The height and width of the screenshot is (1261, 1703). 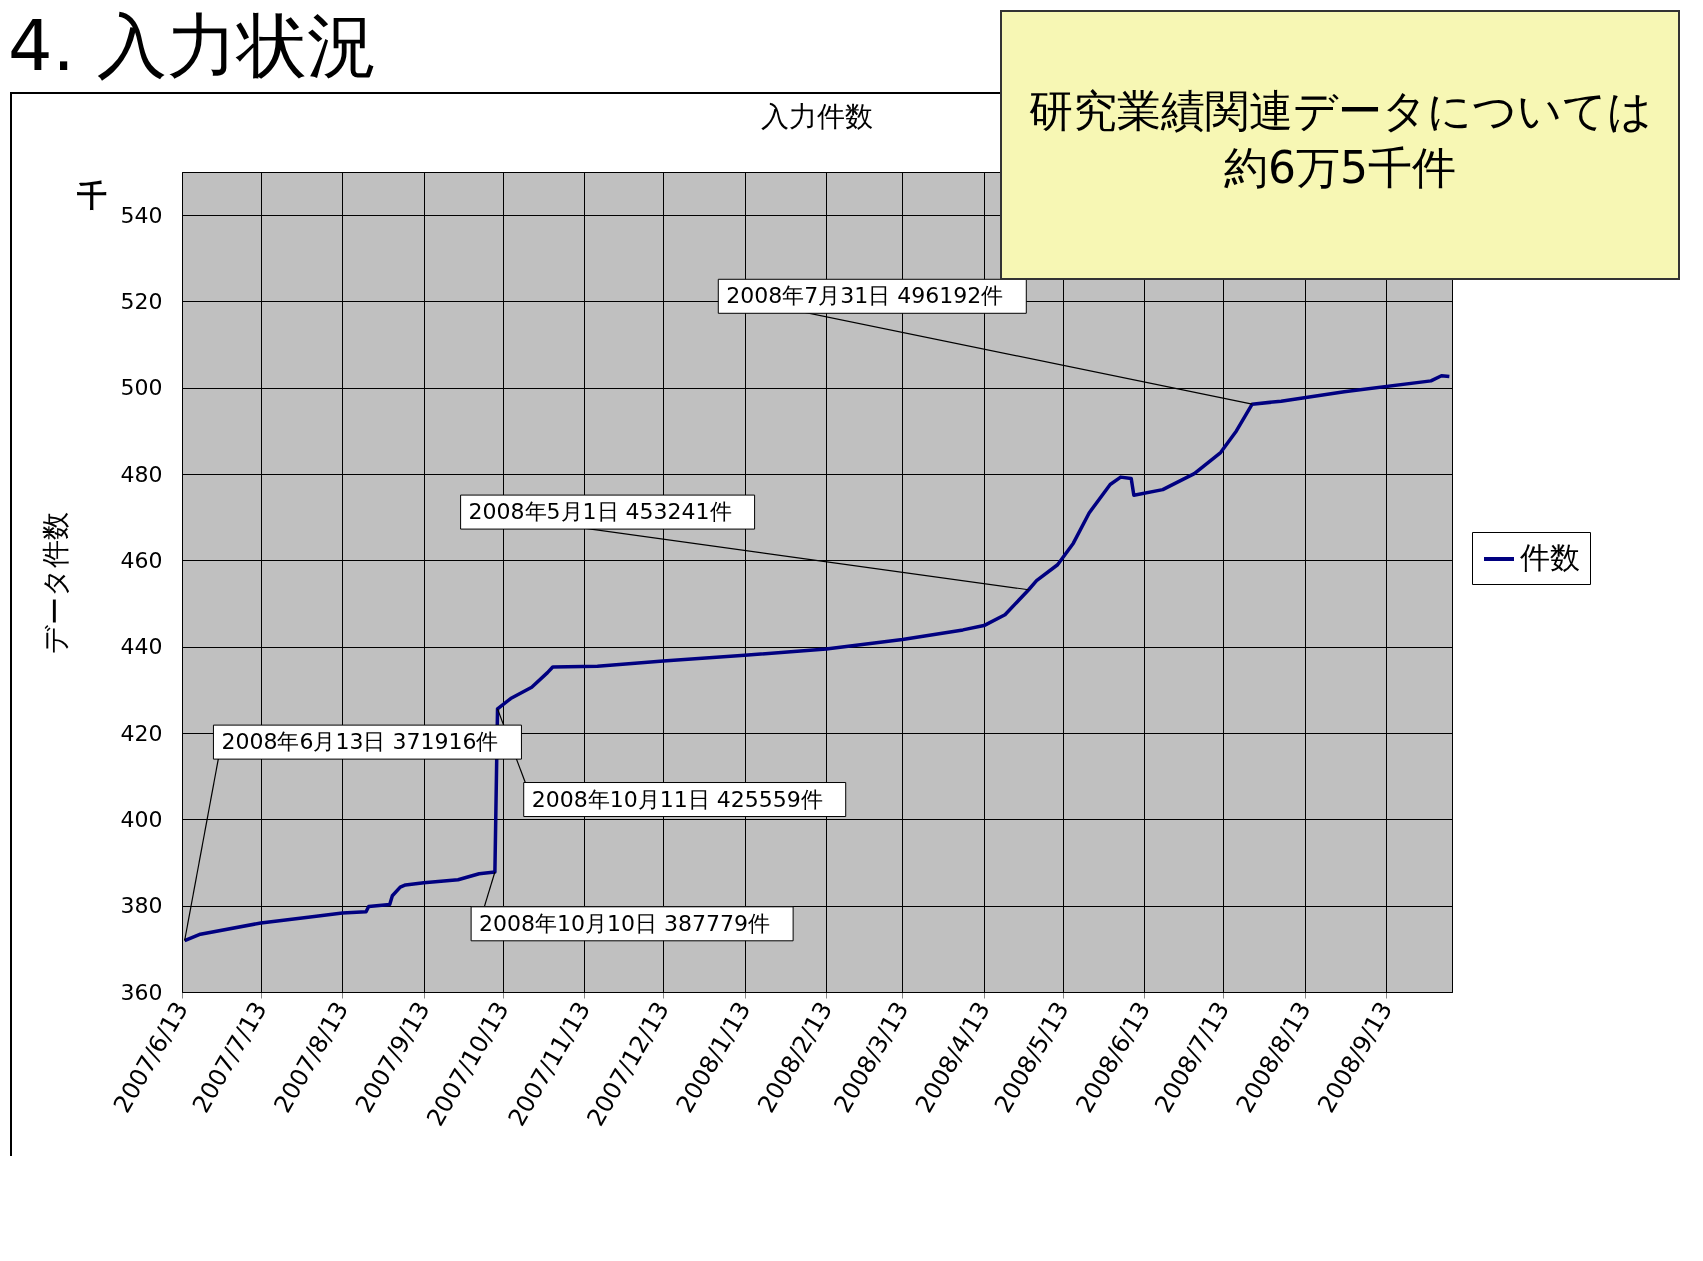 I want to click on annotation: 2008年6月13日 371916件, so click(x=360, y=742).